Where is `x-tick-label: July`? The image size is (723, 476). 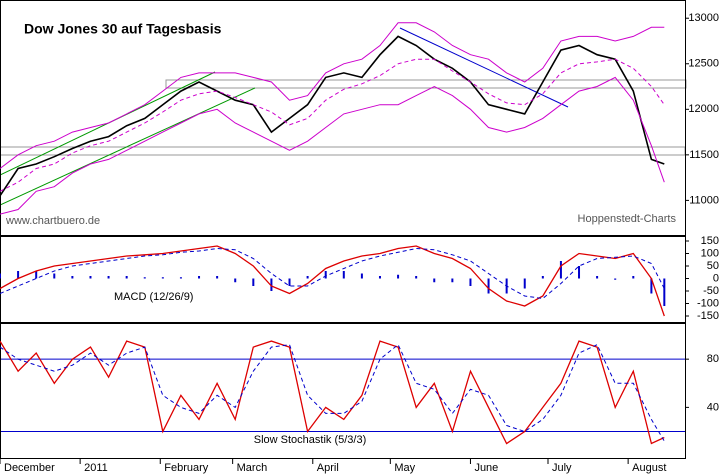
x-tick-label: July is located at coordinates (562, 468).